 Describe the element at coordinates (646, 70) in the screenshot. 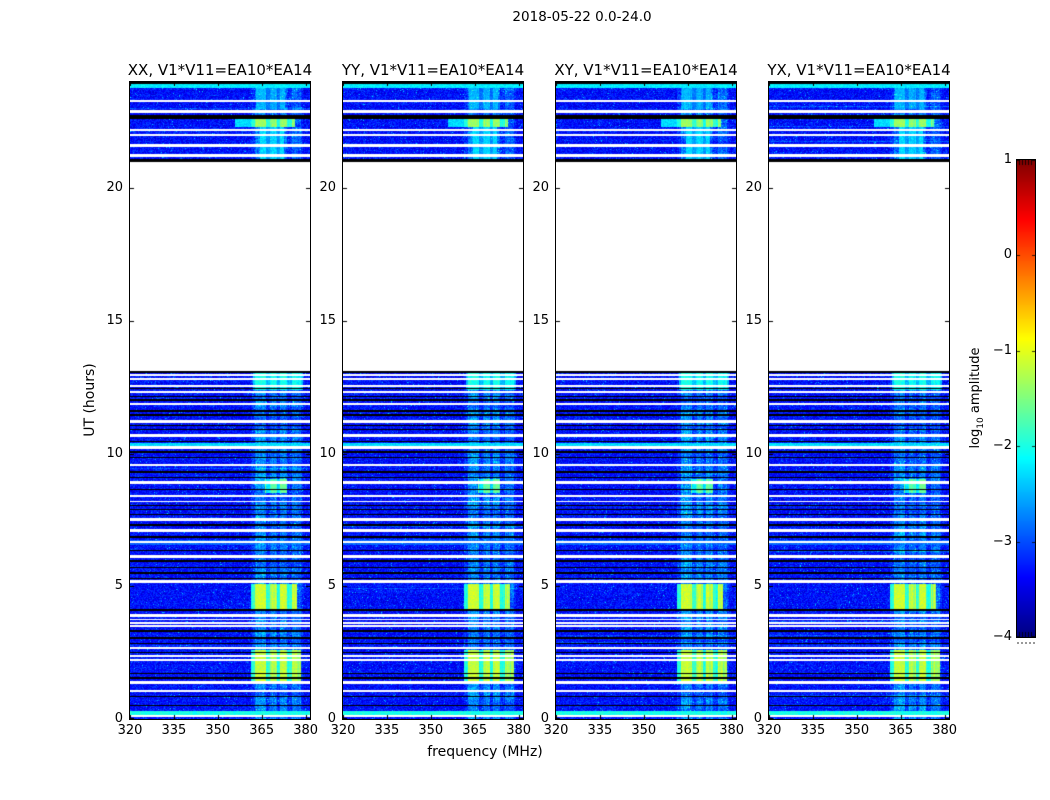

I see `panel-title-xy: XY, V1*V11=EA10*EA14` at that location.